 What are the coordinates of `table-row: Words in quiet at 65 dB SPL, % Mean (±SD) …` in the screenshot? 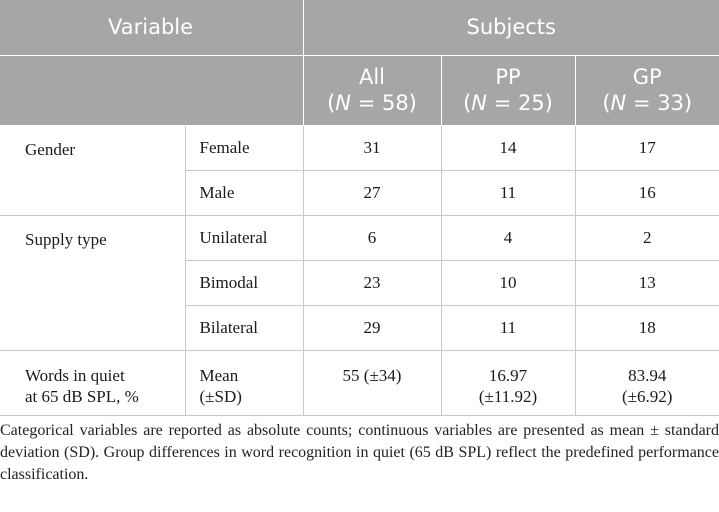 It's located at (359, 383).